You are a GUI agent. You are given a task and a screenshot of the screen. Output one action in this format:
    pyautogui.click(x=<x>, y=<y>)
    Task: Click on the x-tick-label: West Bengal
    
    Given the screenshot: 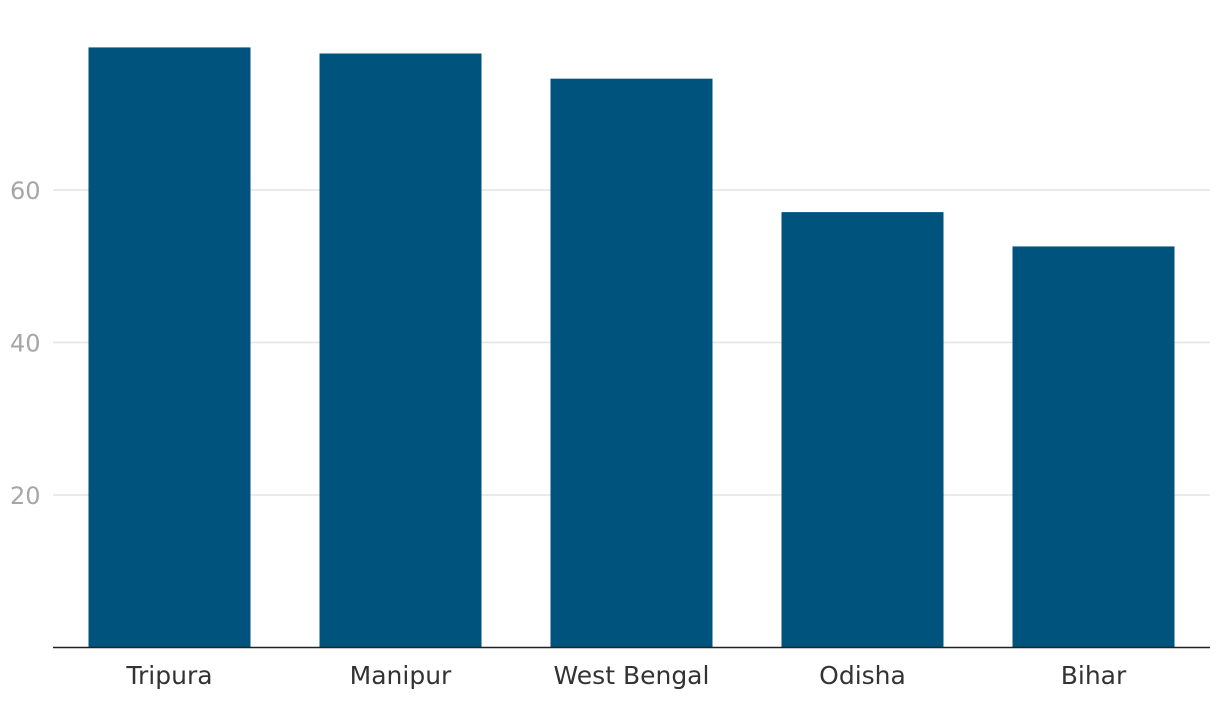 What is the action you would take?
    pyautogui.click(x=632, y=675)
    